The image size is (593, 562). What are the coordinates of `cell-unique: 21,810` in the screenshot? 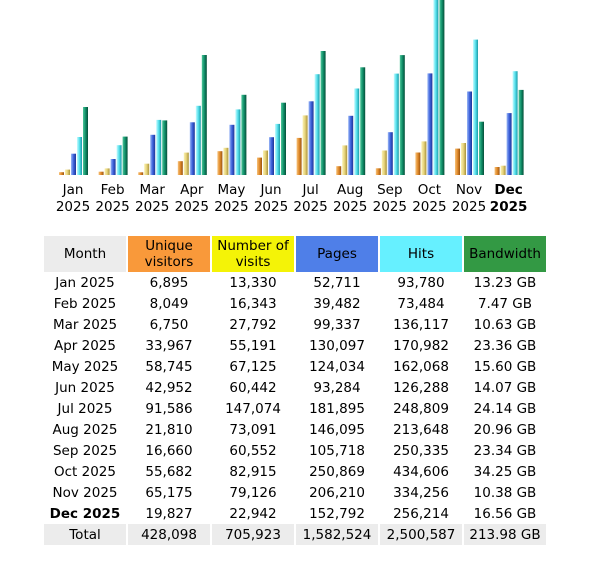 It's located at (169, 429).